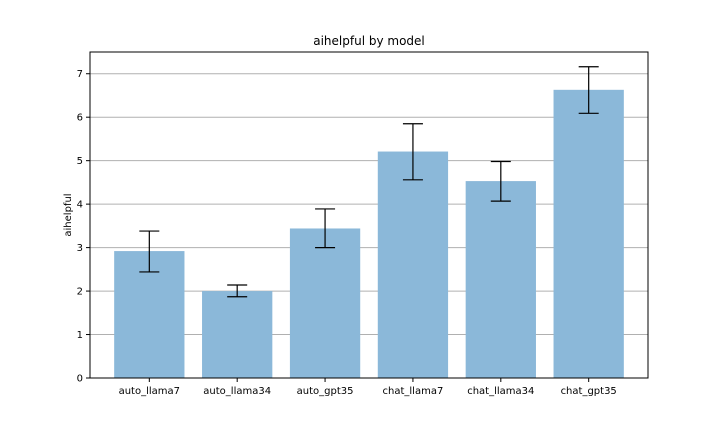  What do you see at coordinates (80, 248) in the screenshot?
I see `y-tick-label: 3` at bounding box center [80, 248].